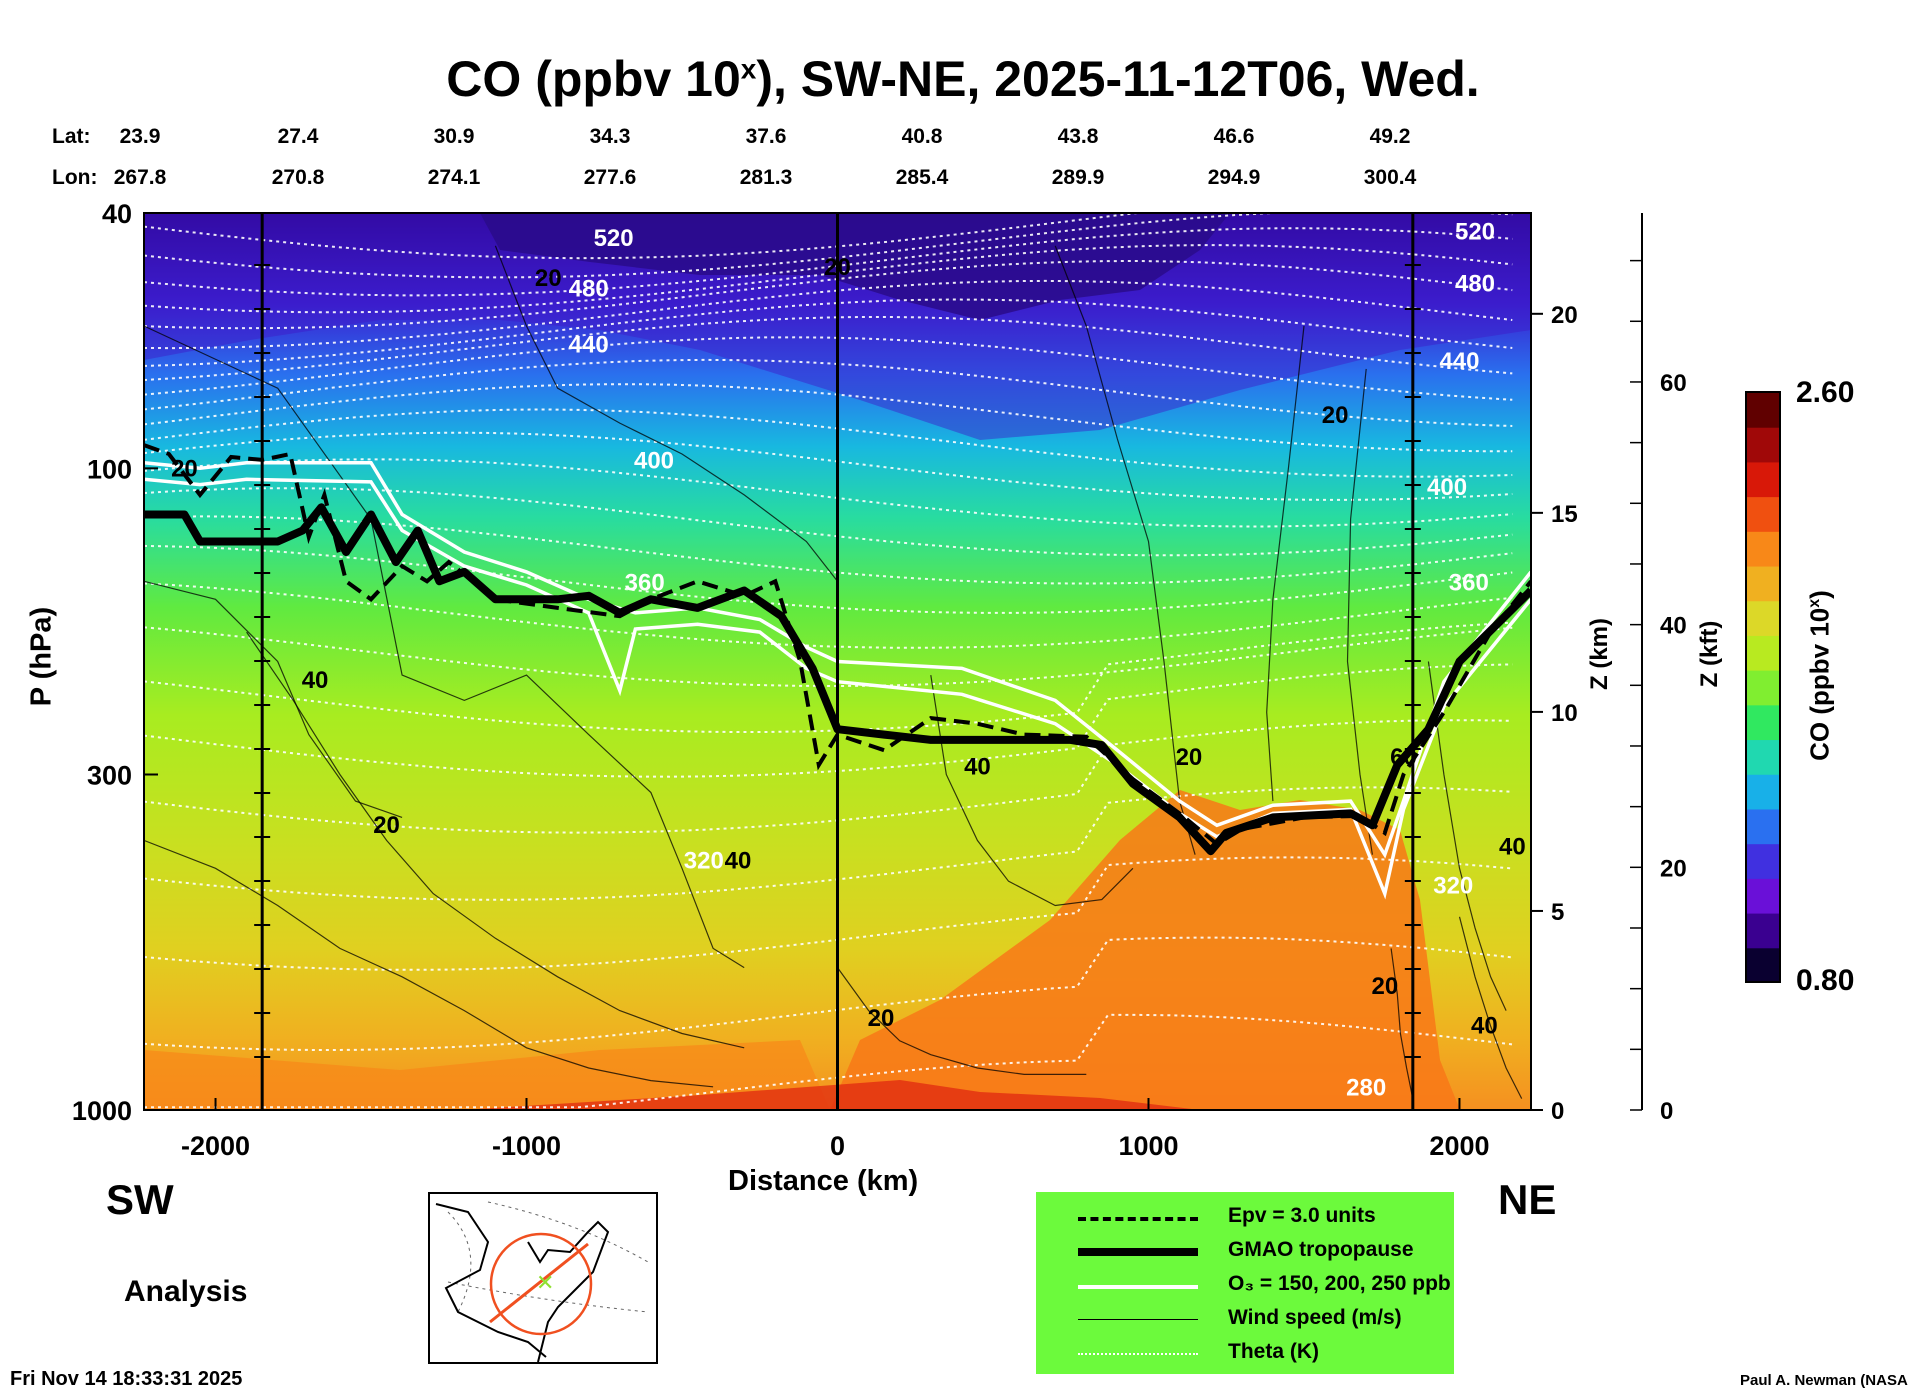 This screenshot has width=1926, height=1394. I want to click on credit: Paul A. Newman (NASA, so click(1824, 1380).